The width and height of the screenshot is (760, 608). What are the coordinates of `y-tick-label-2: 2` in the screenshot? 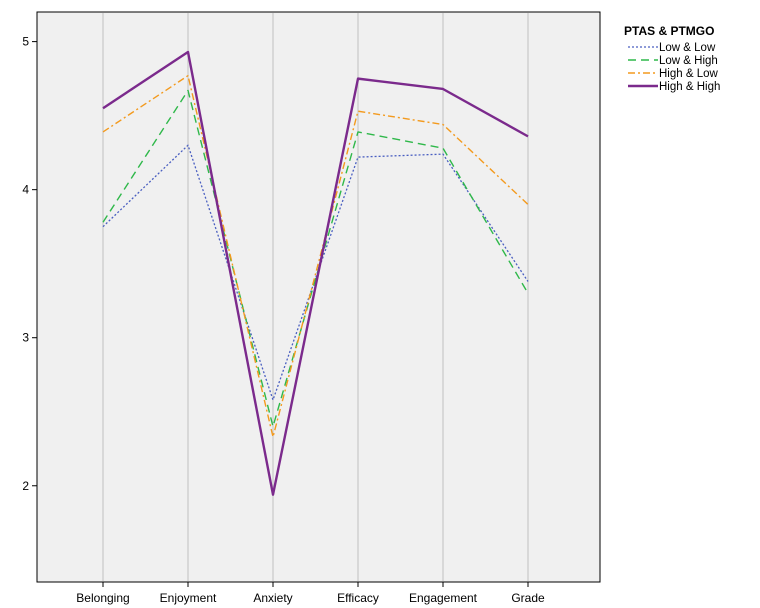 It's located at (25, 486).